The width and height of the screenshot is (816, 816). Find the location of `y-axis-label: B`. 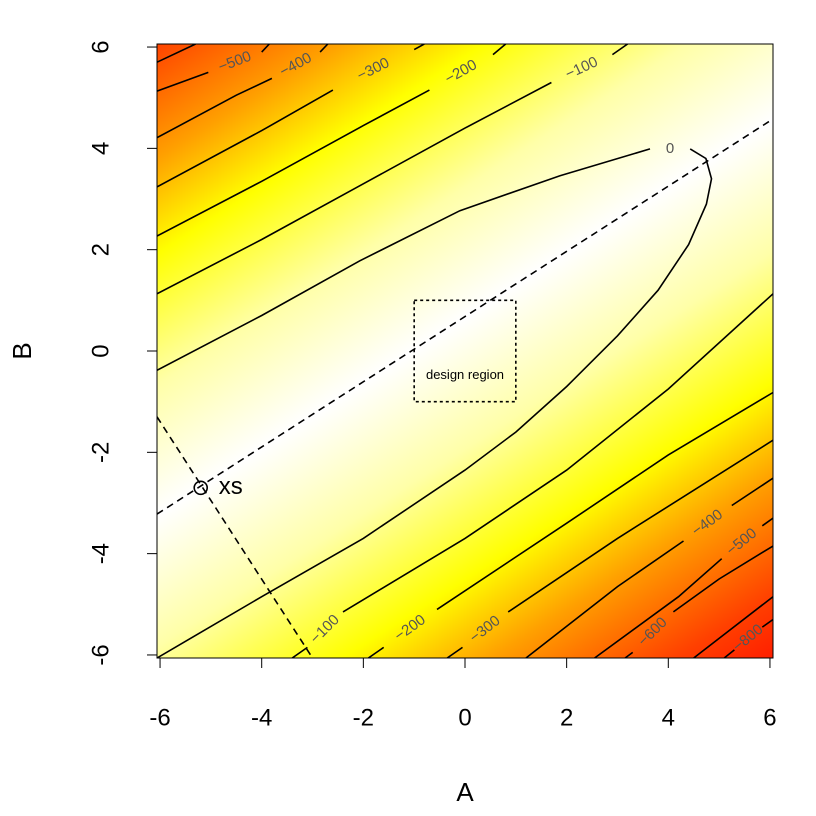

y-axis-label: B is located at coordinates (22, 350).